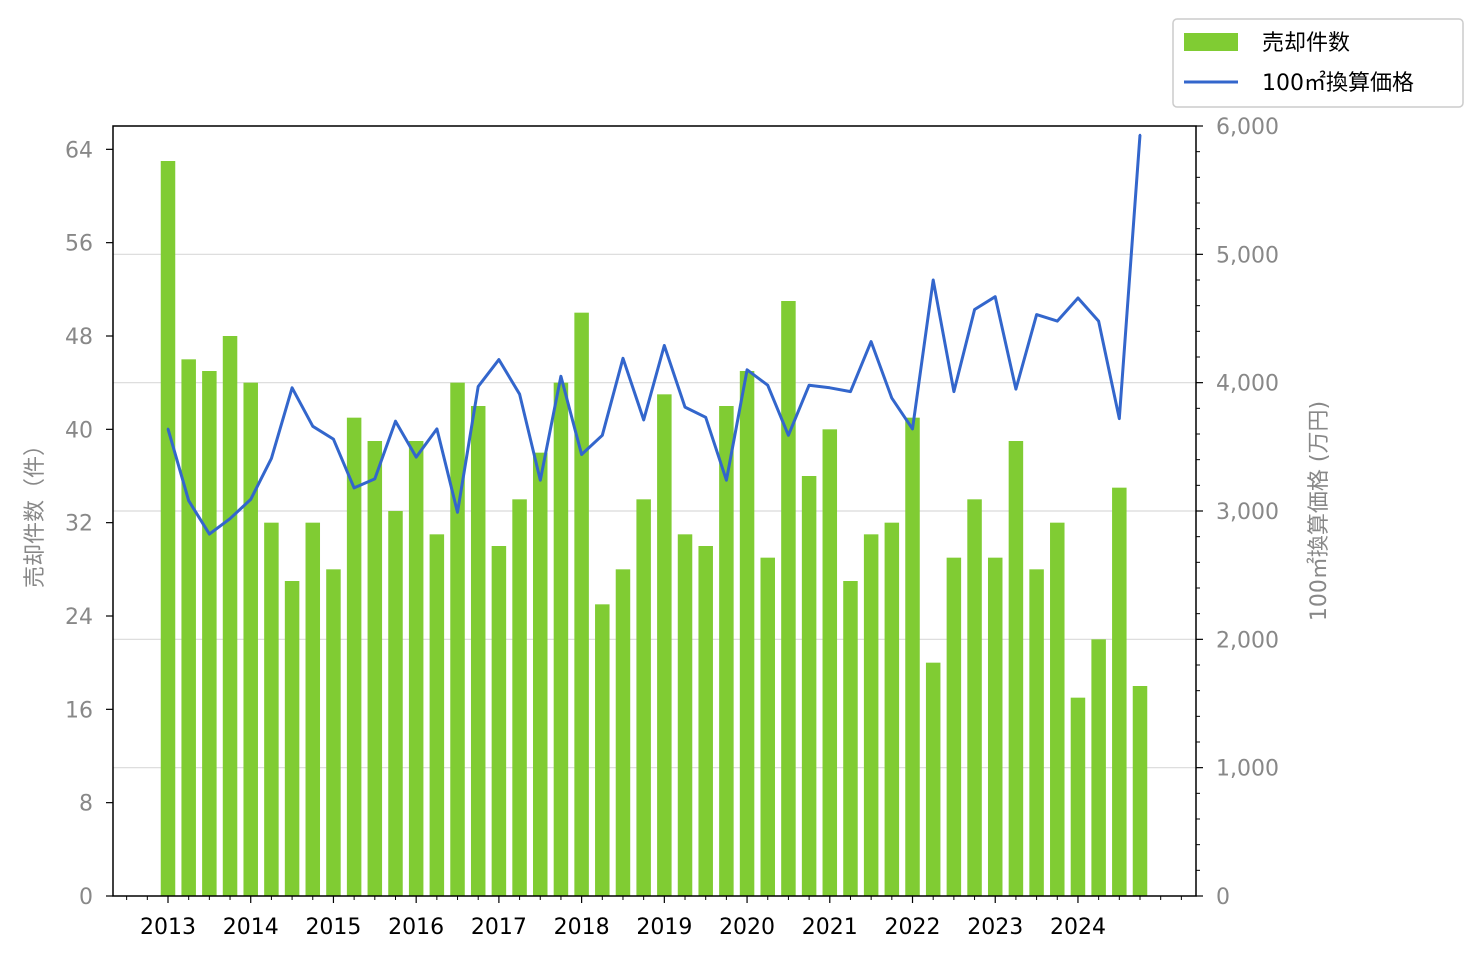 The width and height of the screenshot is (1483, 961). Describe the element at coordinates (79, 524) in the screenshot. I see `left-tick-label: 32` at that location.